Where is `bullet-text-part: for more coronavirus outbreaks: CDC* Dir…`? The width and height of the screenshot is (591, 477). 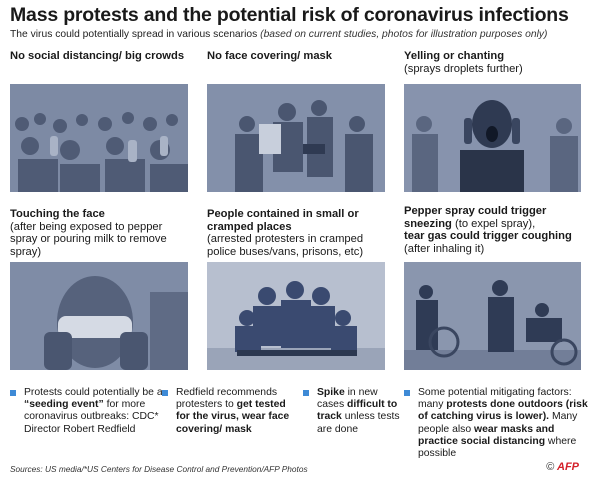 bullet-text-part: for more coronavirus outbreaks: CDC* Dir… is located at coordinates (91, 417).